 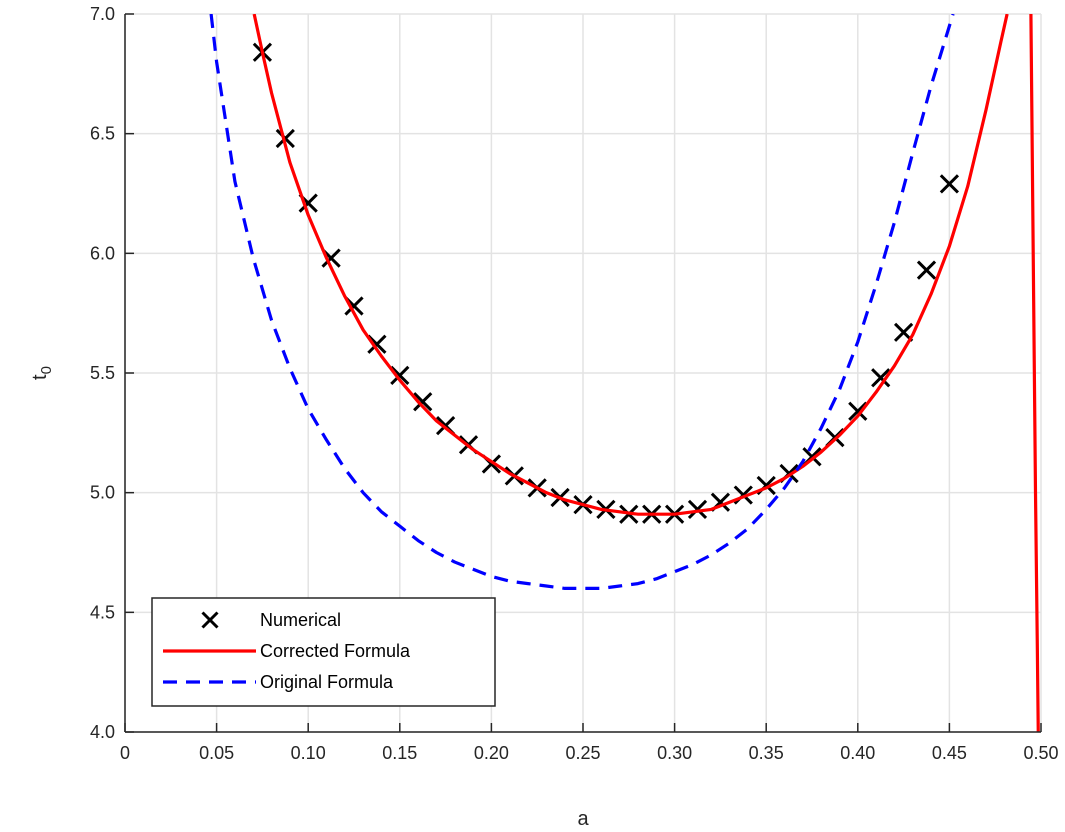 What do you see at coordinates (102, 134) in the screenshot?
I see `y-tick-label-5: 6.5` at bounding box center [102, 134].